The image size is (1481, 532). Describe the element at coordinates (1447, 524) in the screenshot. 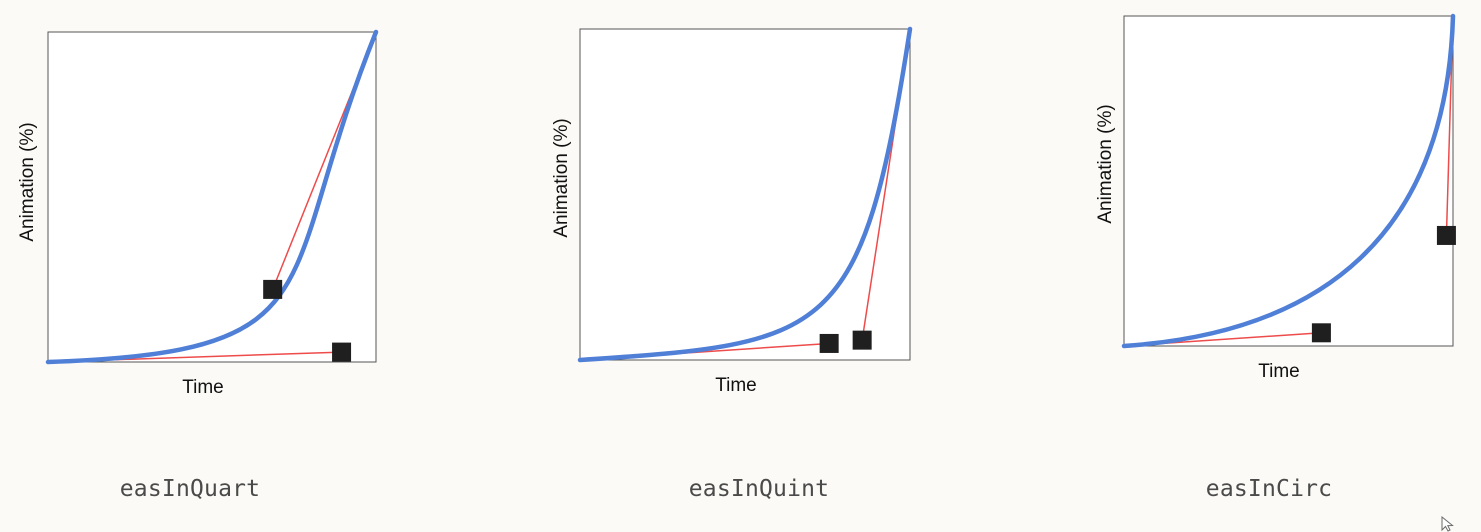

I see `mouse-cursor-icon` at that location.